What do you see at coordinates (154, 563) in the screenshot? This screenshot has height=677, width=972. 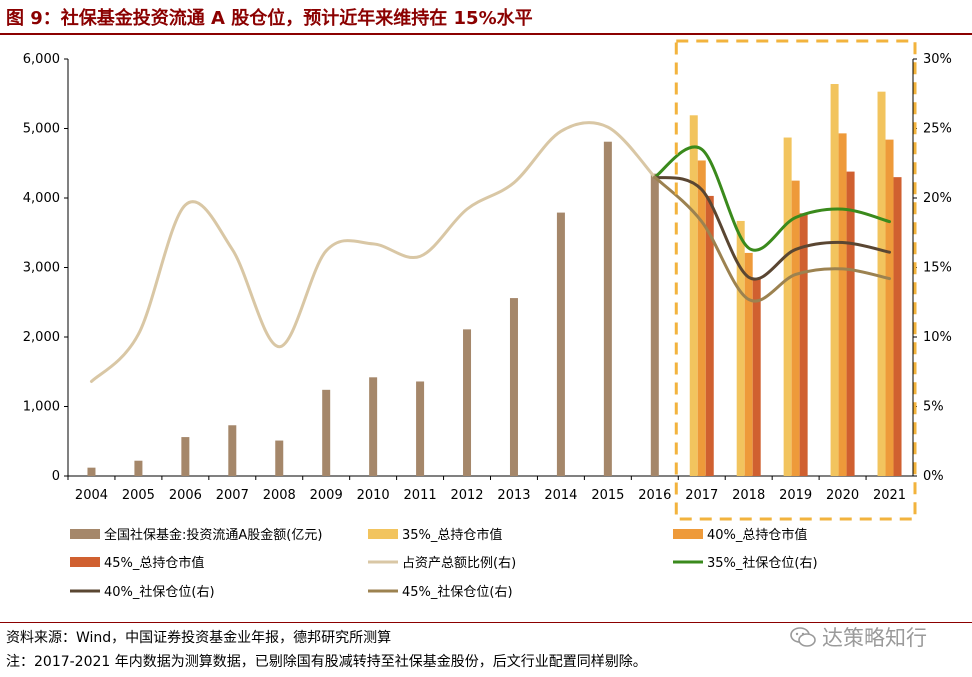 I see `legend-label: 45%_总持仓市值` at bounding box center [154, 563].